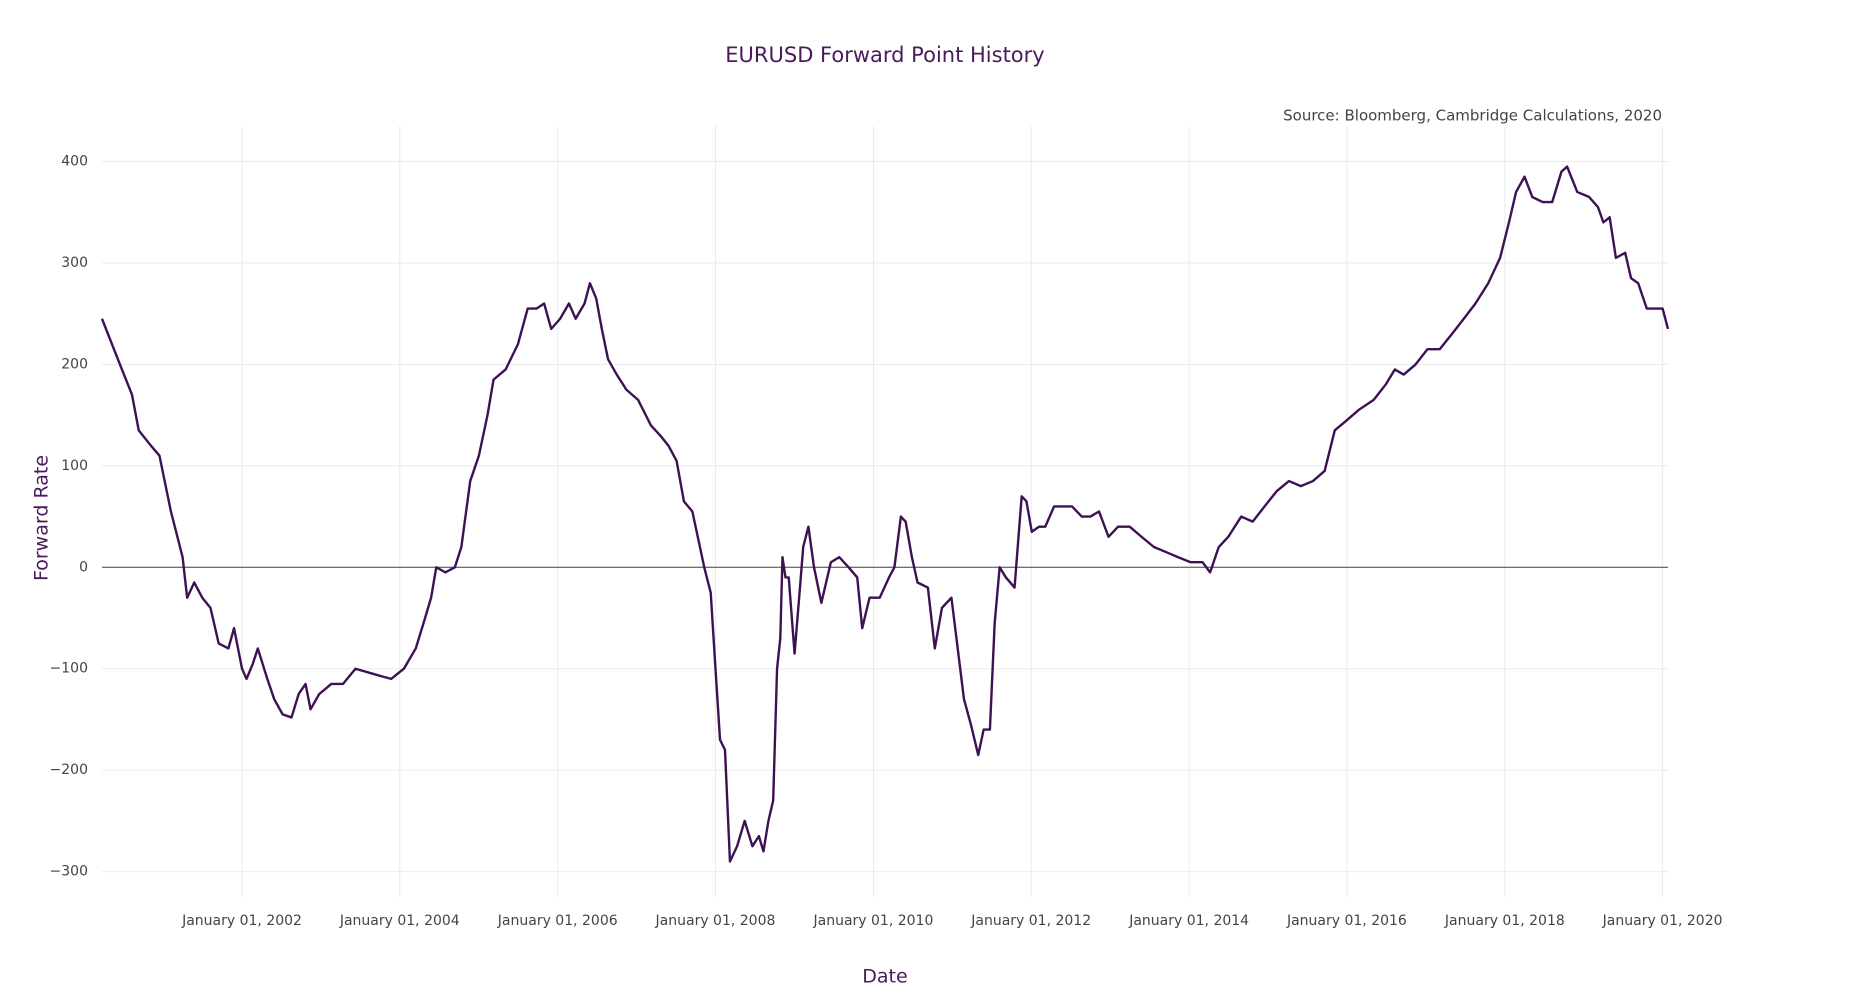  I want to click on x-tick-label: January 01, 2018, so click(1504, 921).